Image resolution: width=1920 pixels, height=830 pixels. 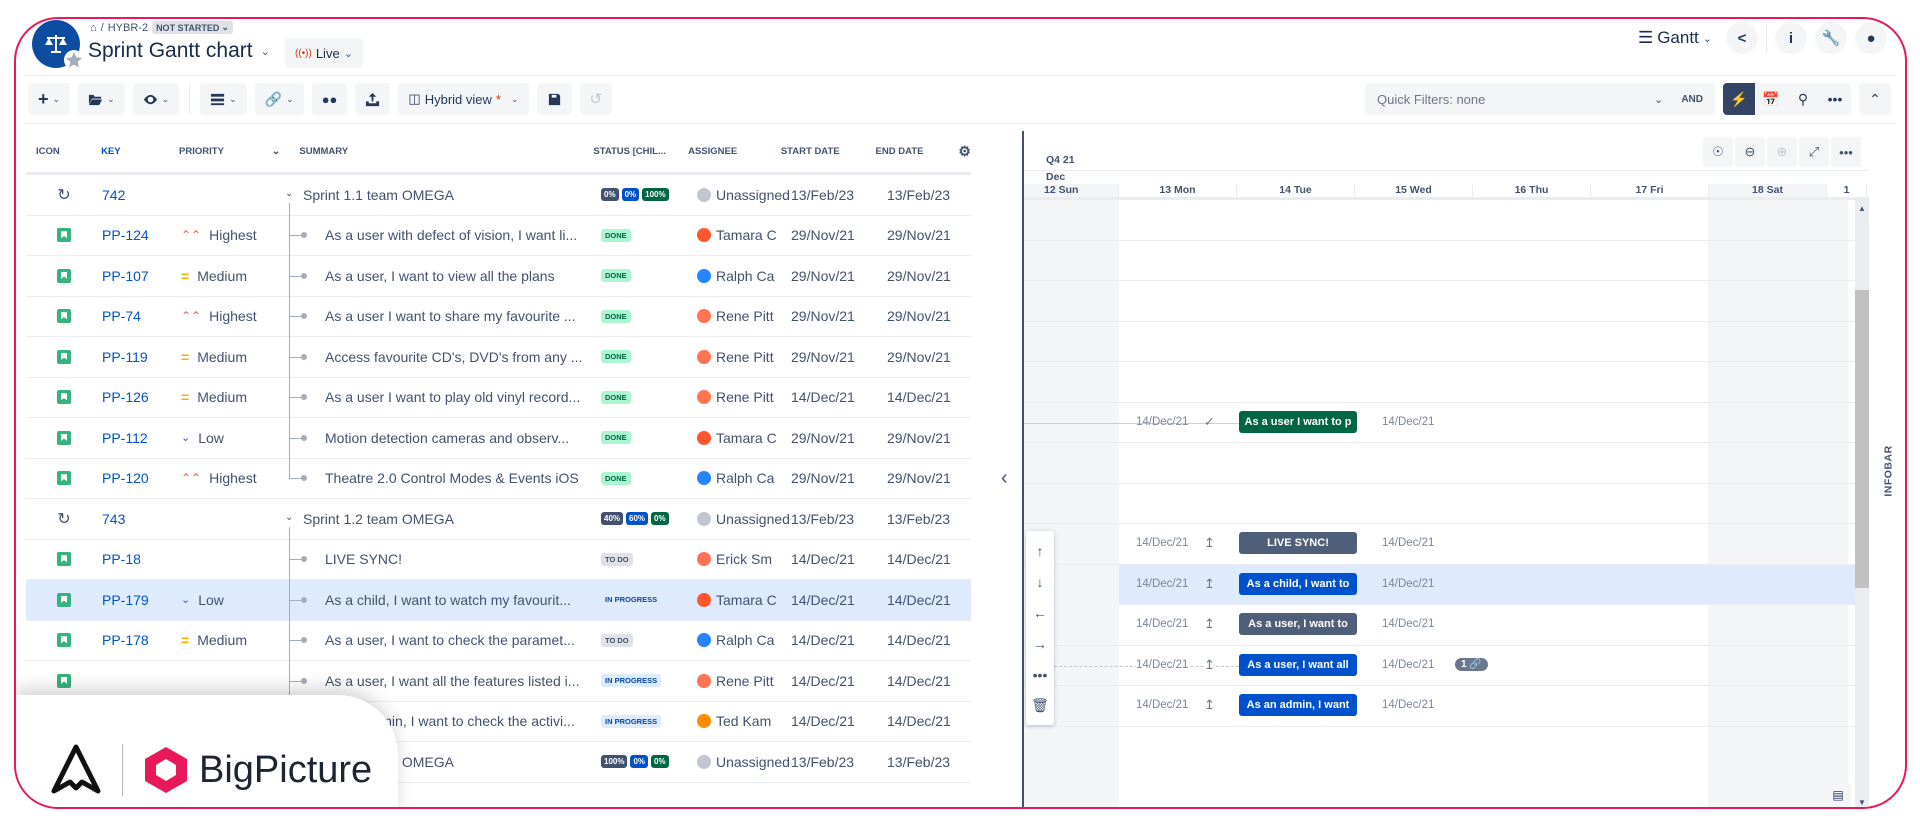 What do you see at coordinates (1298, 664) in the screenshot?
I see `gantt-bar: As a user, I want all` at bounding box center [1298, 664].